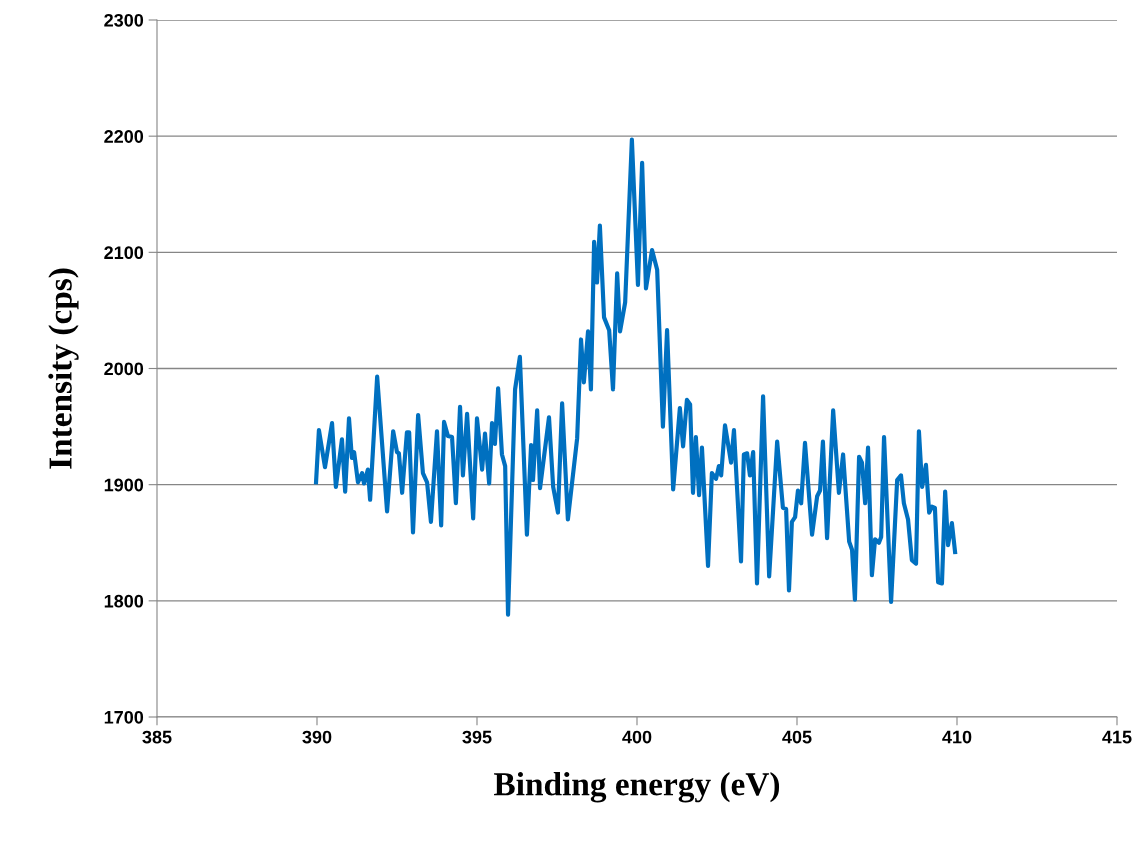  I want to click on y-tick-label: 1700, so click(124, 717).